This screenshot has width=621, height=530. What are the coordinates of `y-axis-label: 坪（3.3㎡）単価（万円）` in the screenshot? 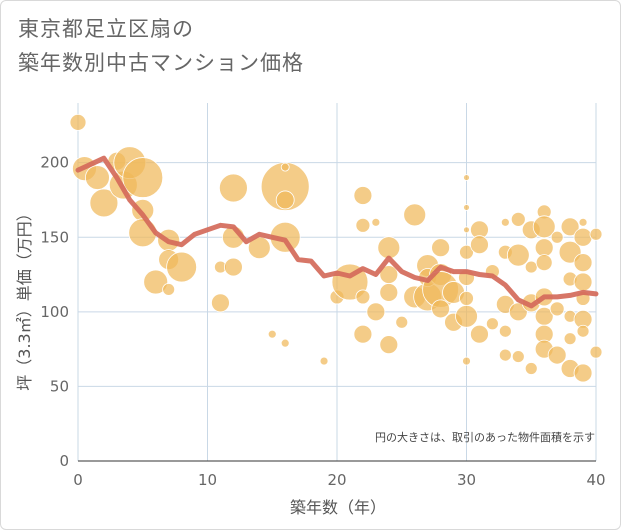 It's located at (24, 297).